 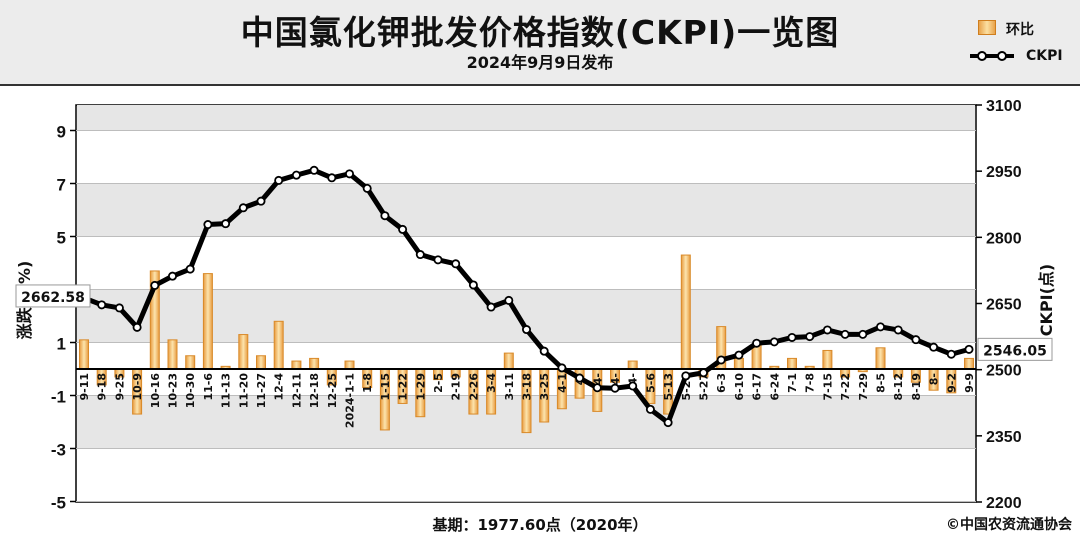 I want to click on category-label: 10-30, so click(x=190, y=391).